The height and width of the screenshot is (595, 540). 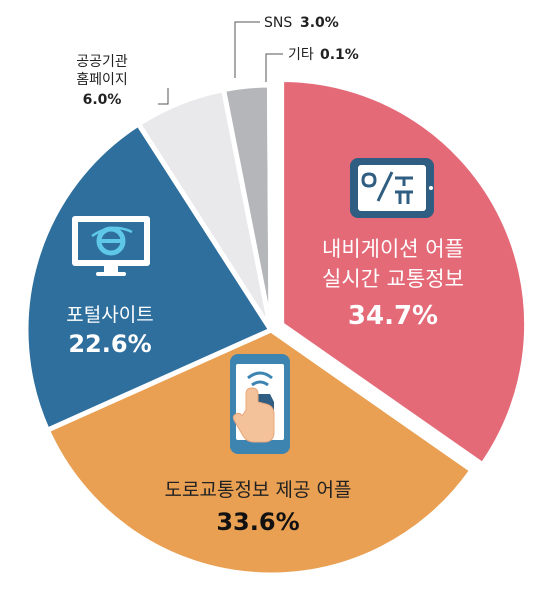 I want to click on label-other: 기타, so click(x=301, y=55).